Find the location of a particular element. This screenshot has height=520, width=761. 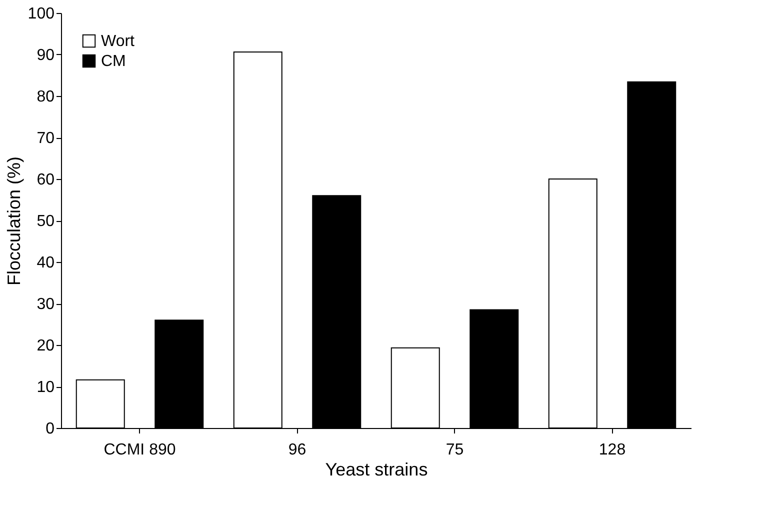

y-tick-label: 20 is located at coordinates (45, 346).